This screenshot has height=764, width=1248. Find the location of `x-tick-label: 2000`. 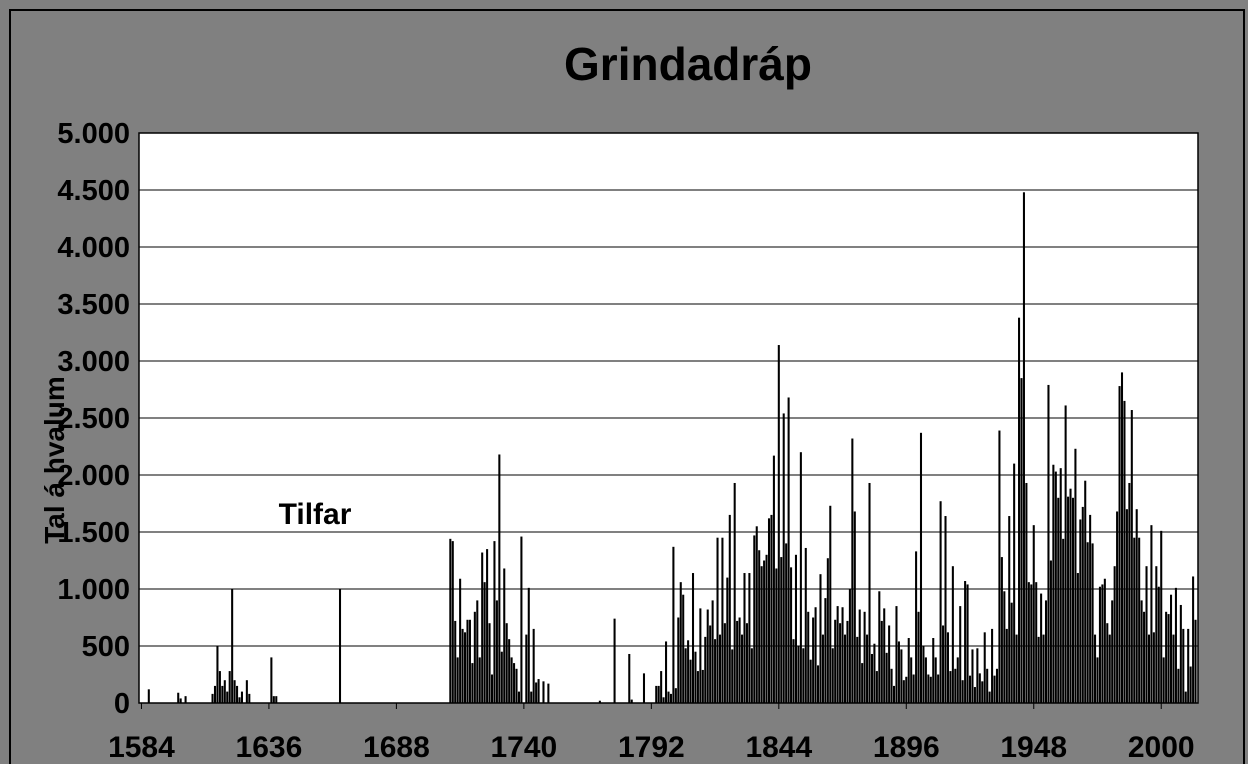

x-tick-label: 2000 is located at coordinates (1161, 747).